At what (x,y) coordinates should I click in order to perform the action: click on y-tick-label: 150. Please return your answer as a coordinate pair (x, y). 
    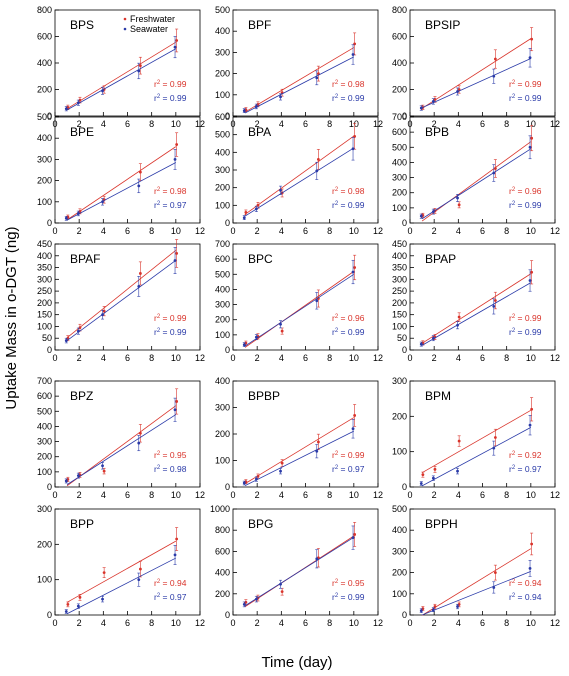
    Looking at the image, I should click on (44, 315).